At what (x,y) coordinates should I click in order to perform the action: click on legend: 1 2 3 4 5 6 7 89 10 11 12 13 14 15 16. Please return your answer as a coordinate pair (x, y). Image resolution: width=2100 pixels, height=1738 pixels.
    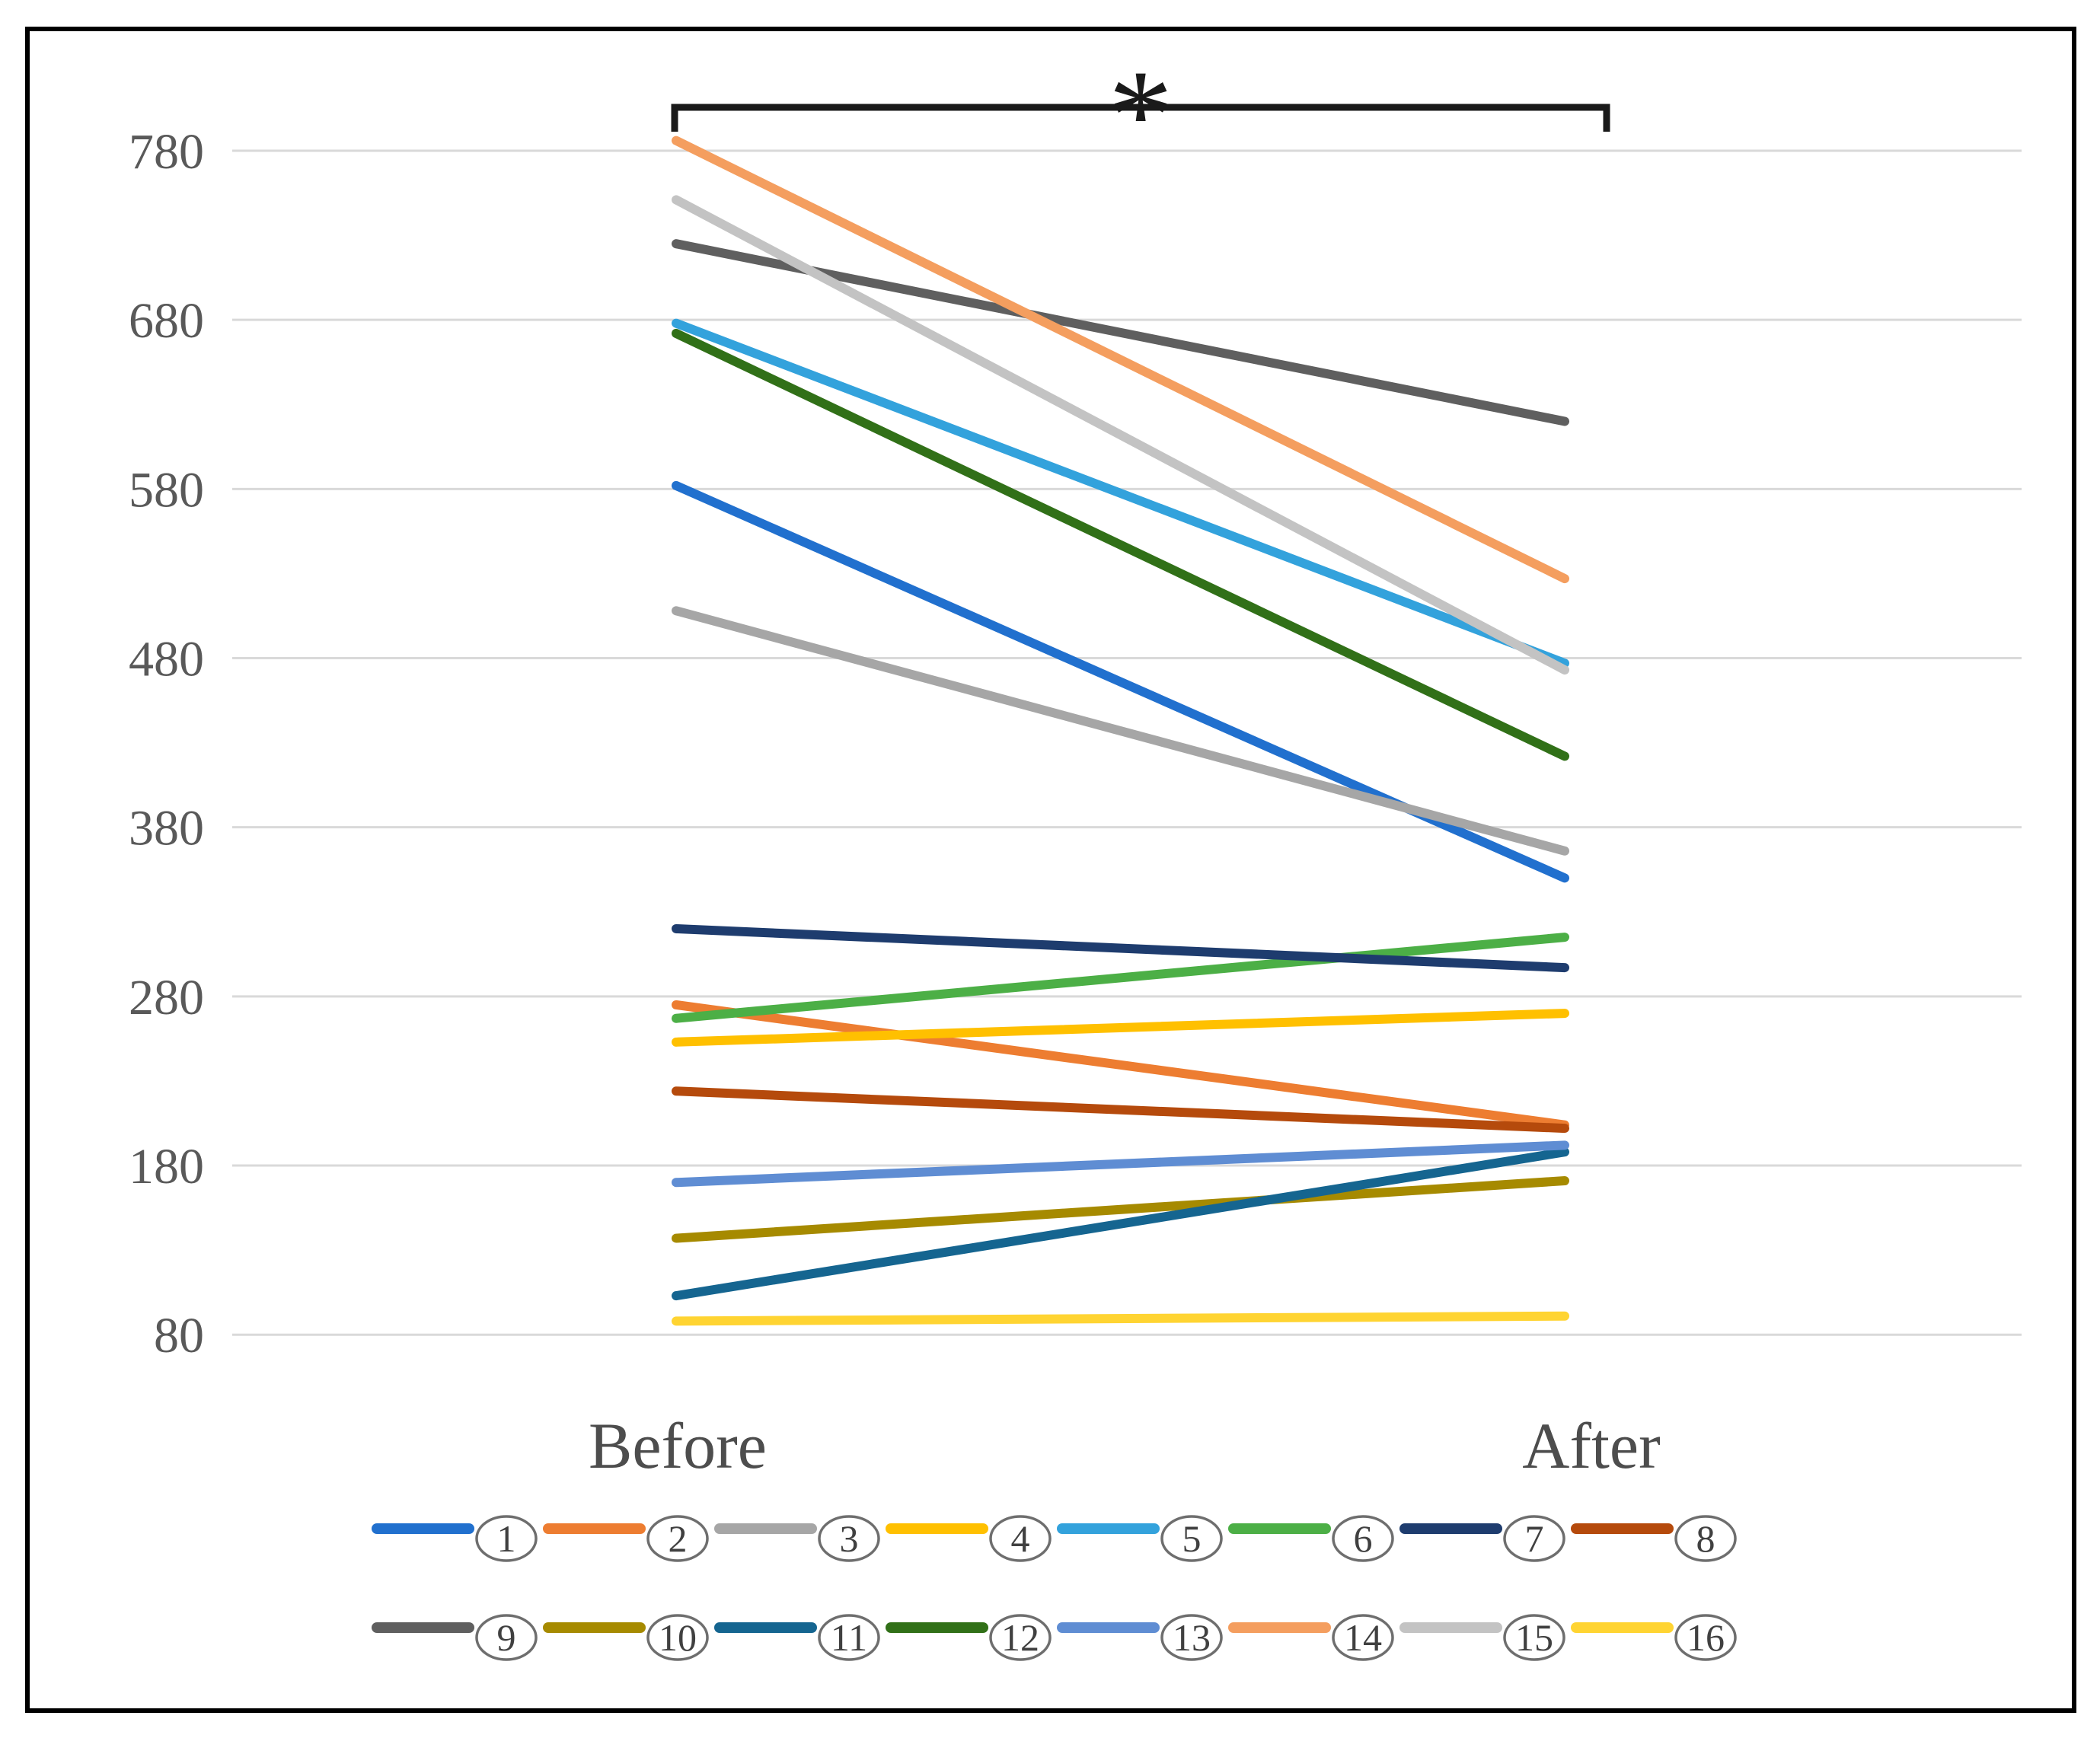
    Looking at the image, I should click on (1054, 1588).